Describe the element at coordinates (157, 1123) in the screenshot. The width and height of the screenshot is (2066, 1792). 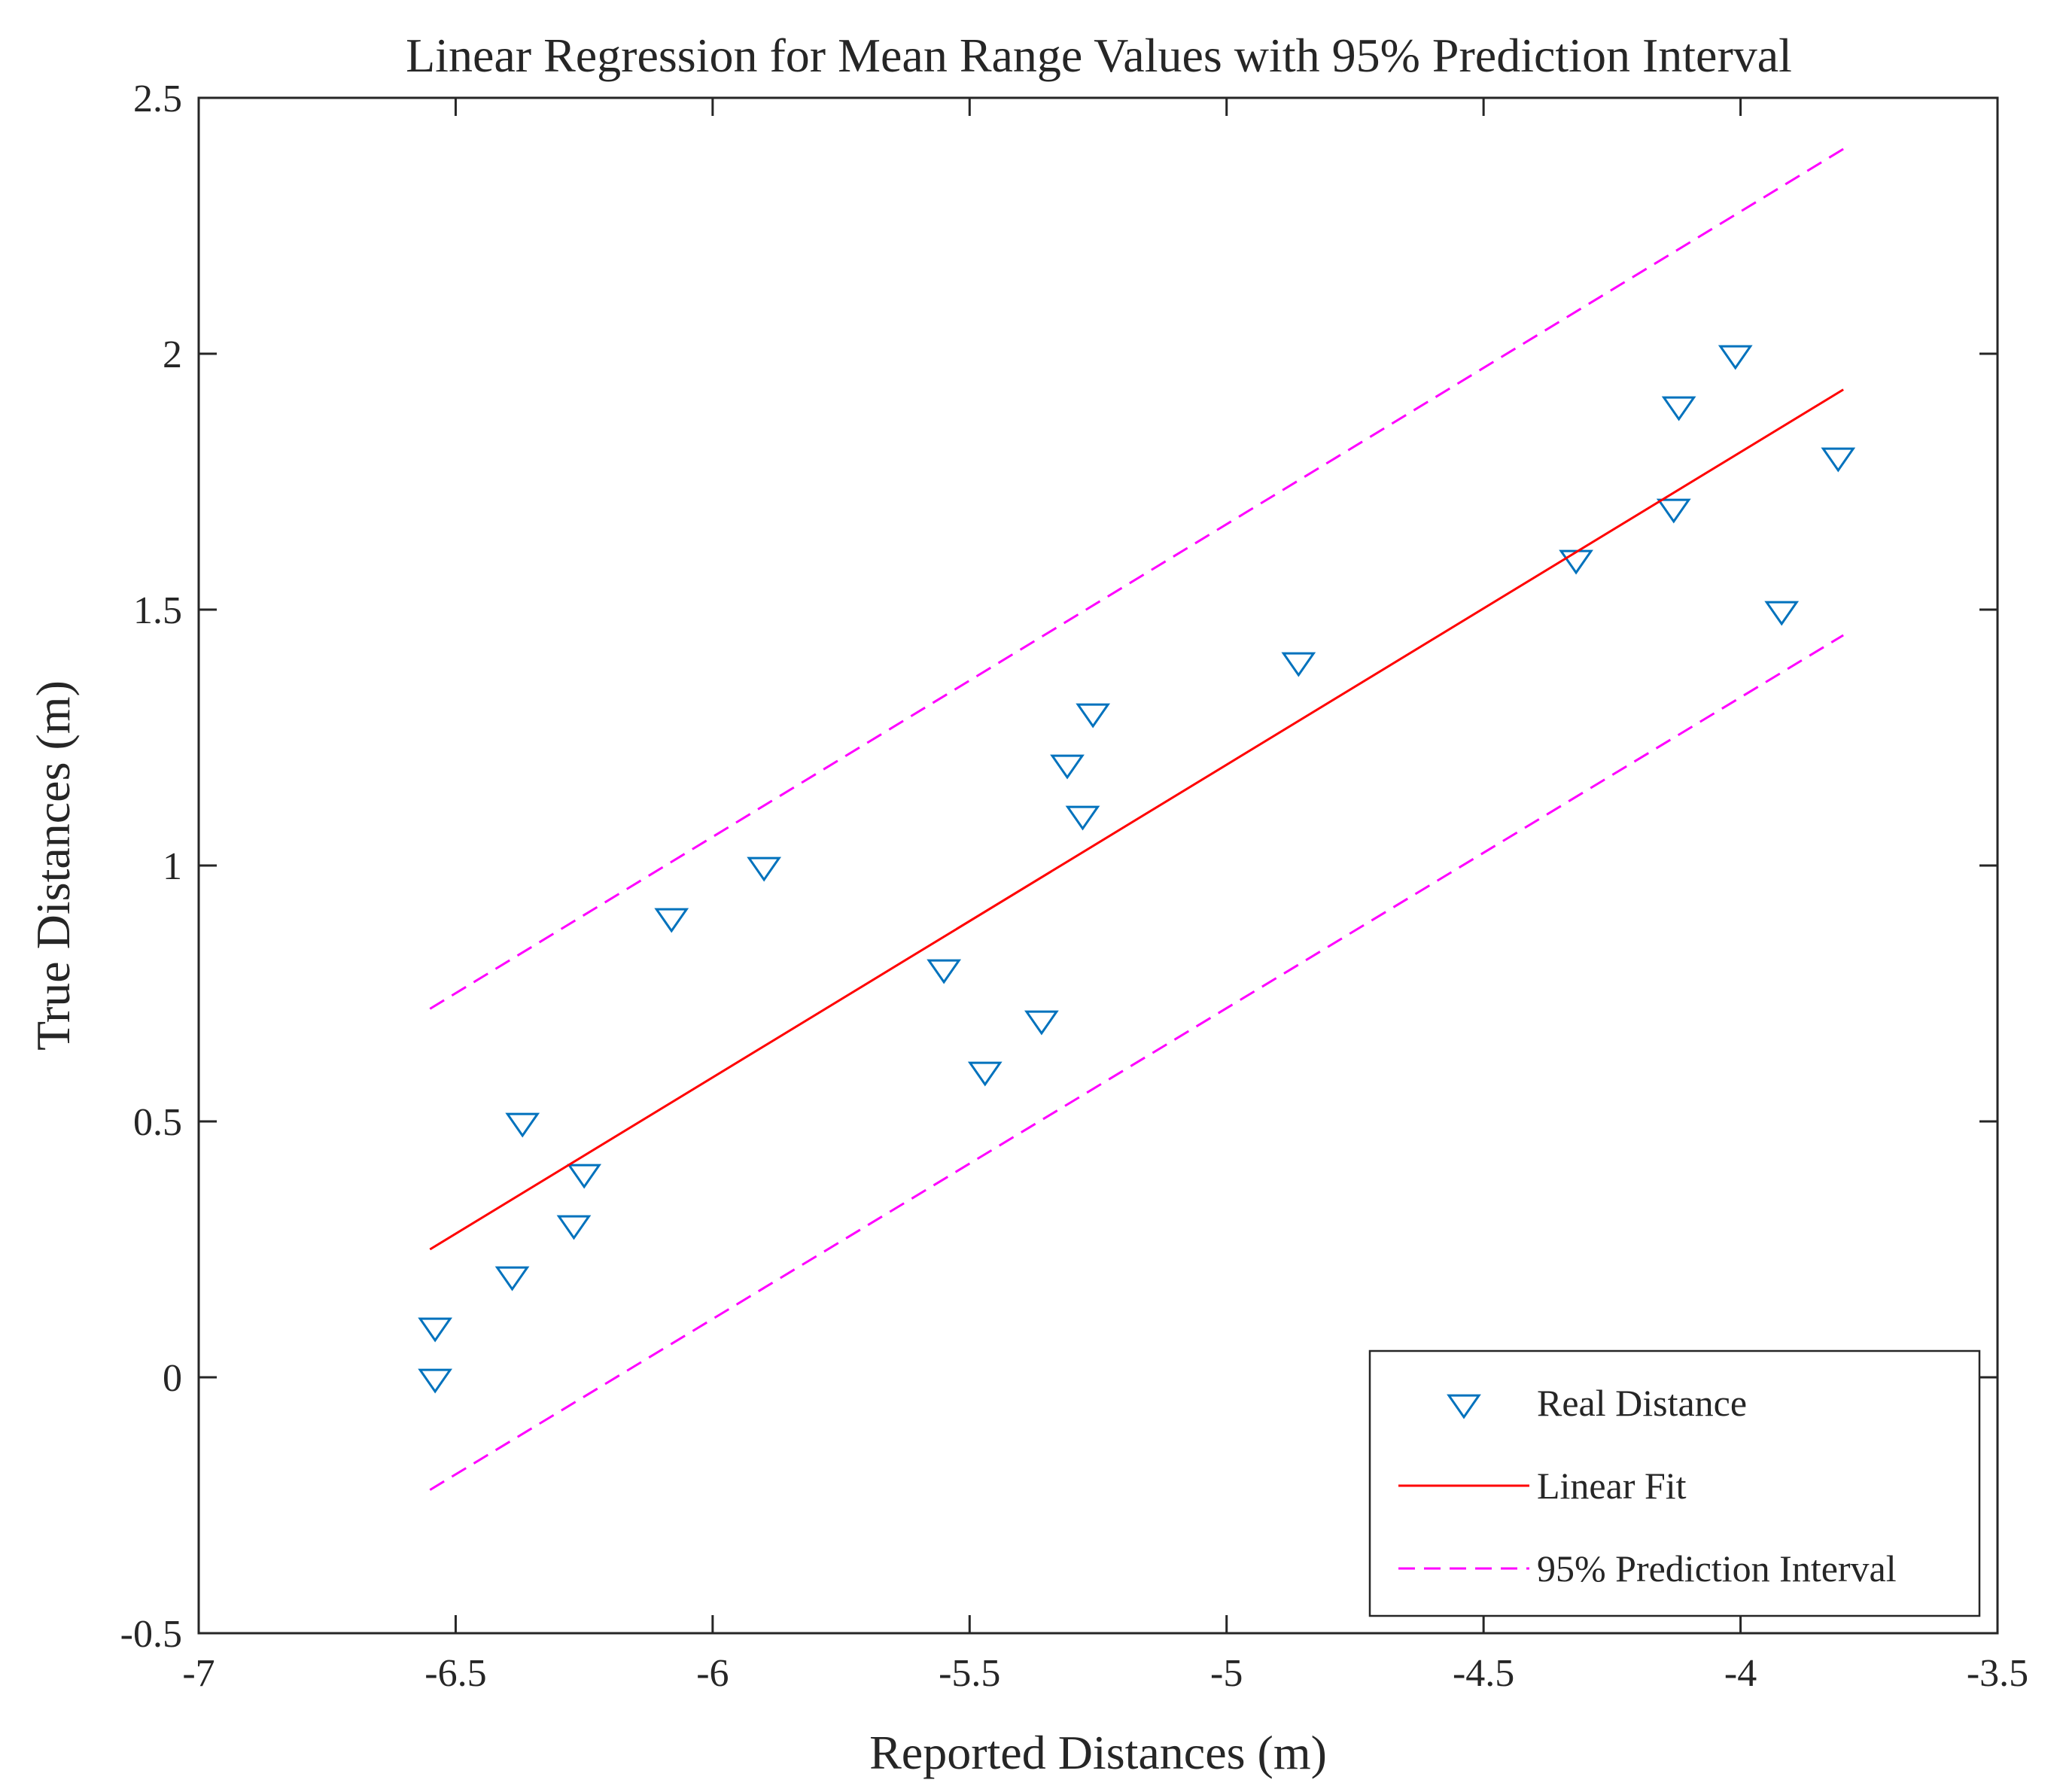
I see `y-tick-label: 0.5` at that location.